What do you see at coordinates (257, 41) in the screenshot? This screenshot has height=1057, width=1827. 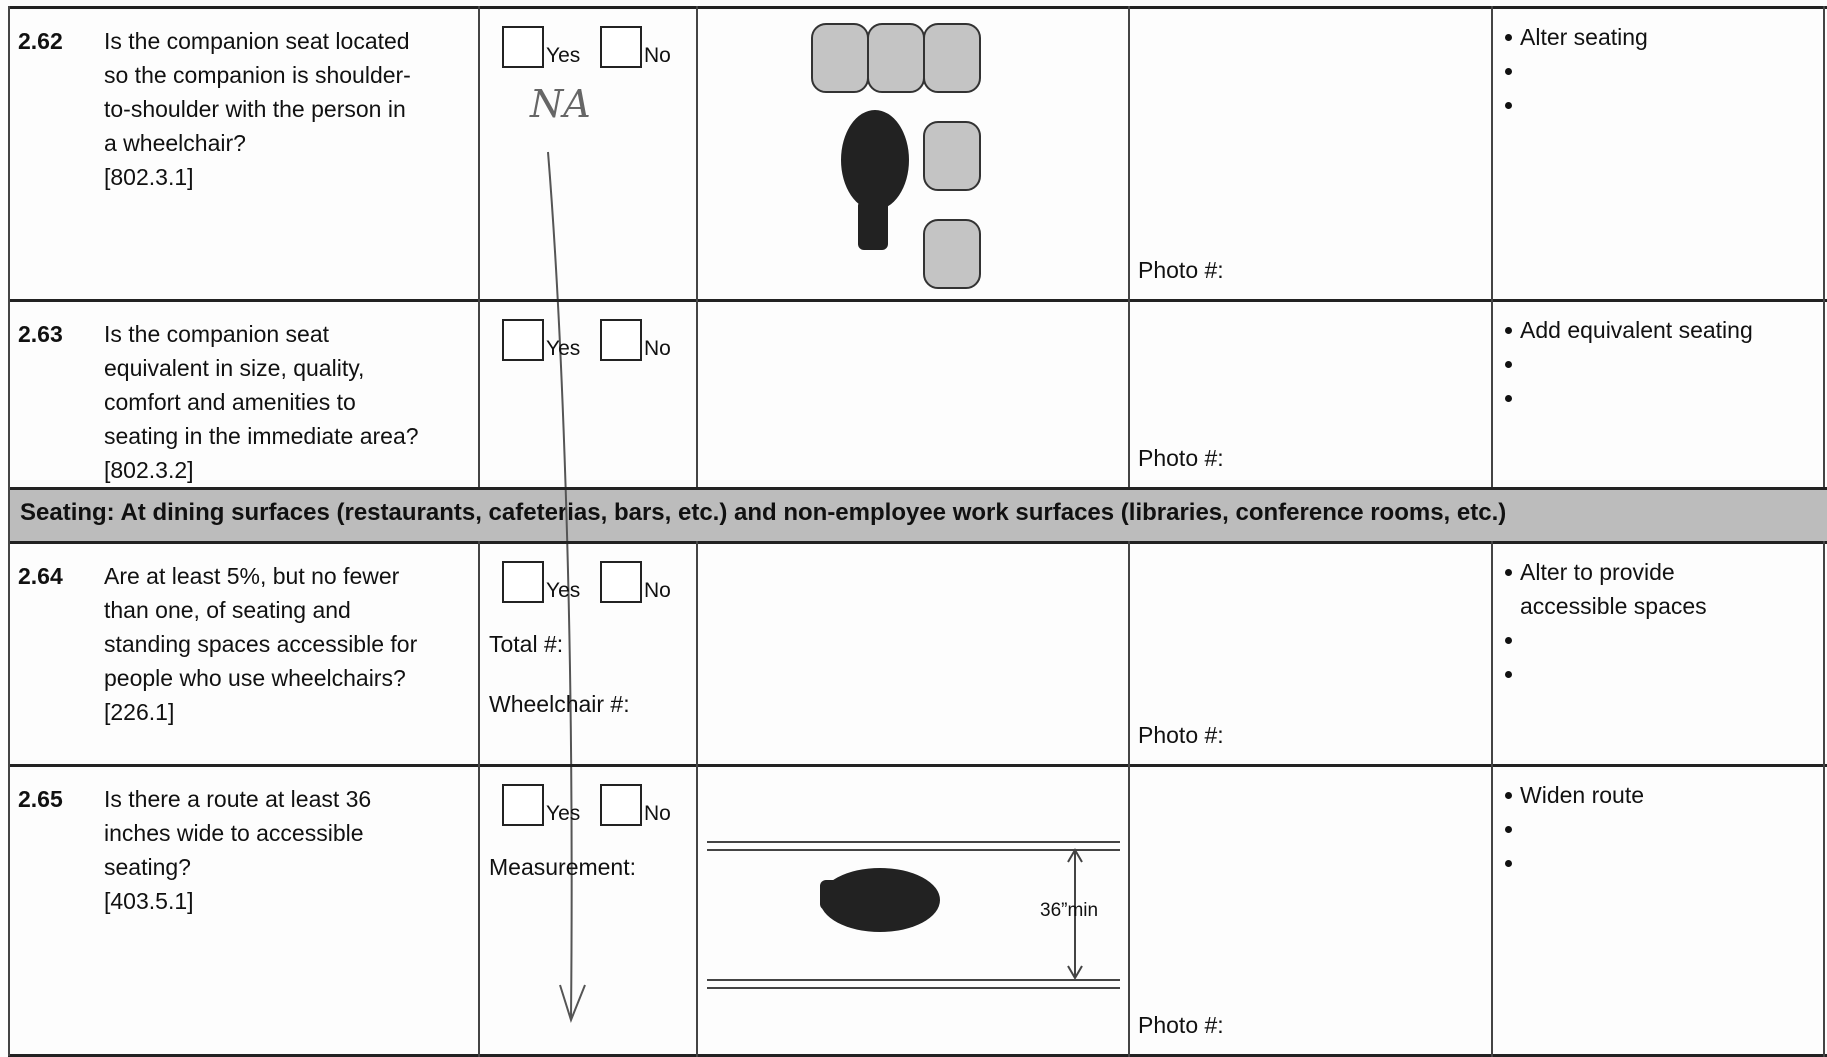 I see `question-line: Is the companion seat located` at bounding box center [257, 41].